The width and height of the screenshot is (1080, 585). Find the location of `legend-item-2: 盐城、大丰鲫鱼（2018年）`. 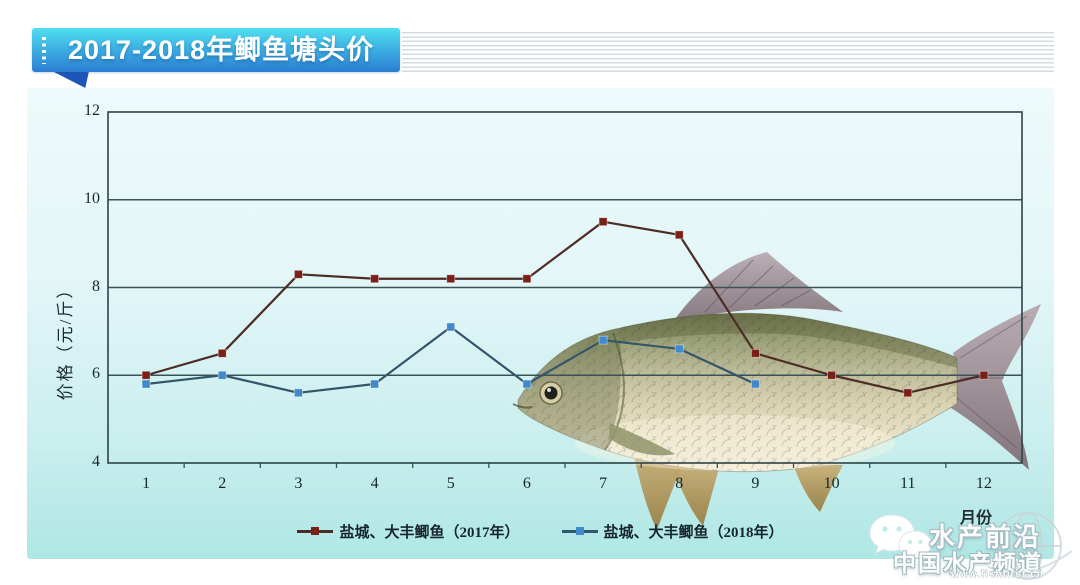

legend-item-2: 盐城、大丰鲫鱼（2018年） is located at coordinates (672, 531).